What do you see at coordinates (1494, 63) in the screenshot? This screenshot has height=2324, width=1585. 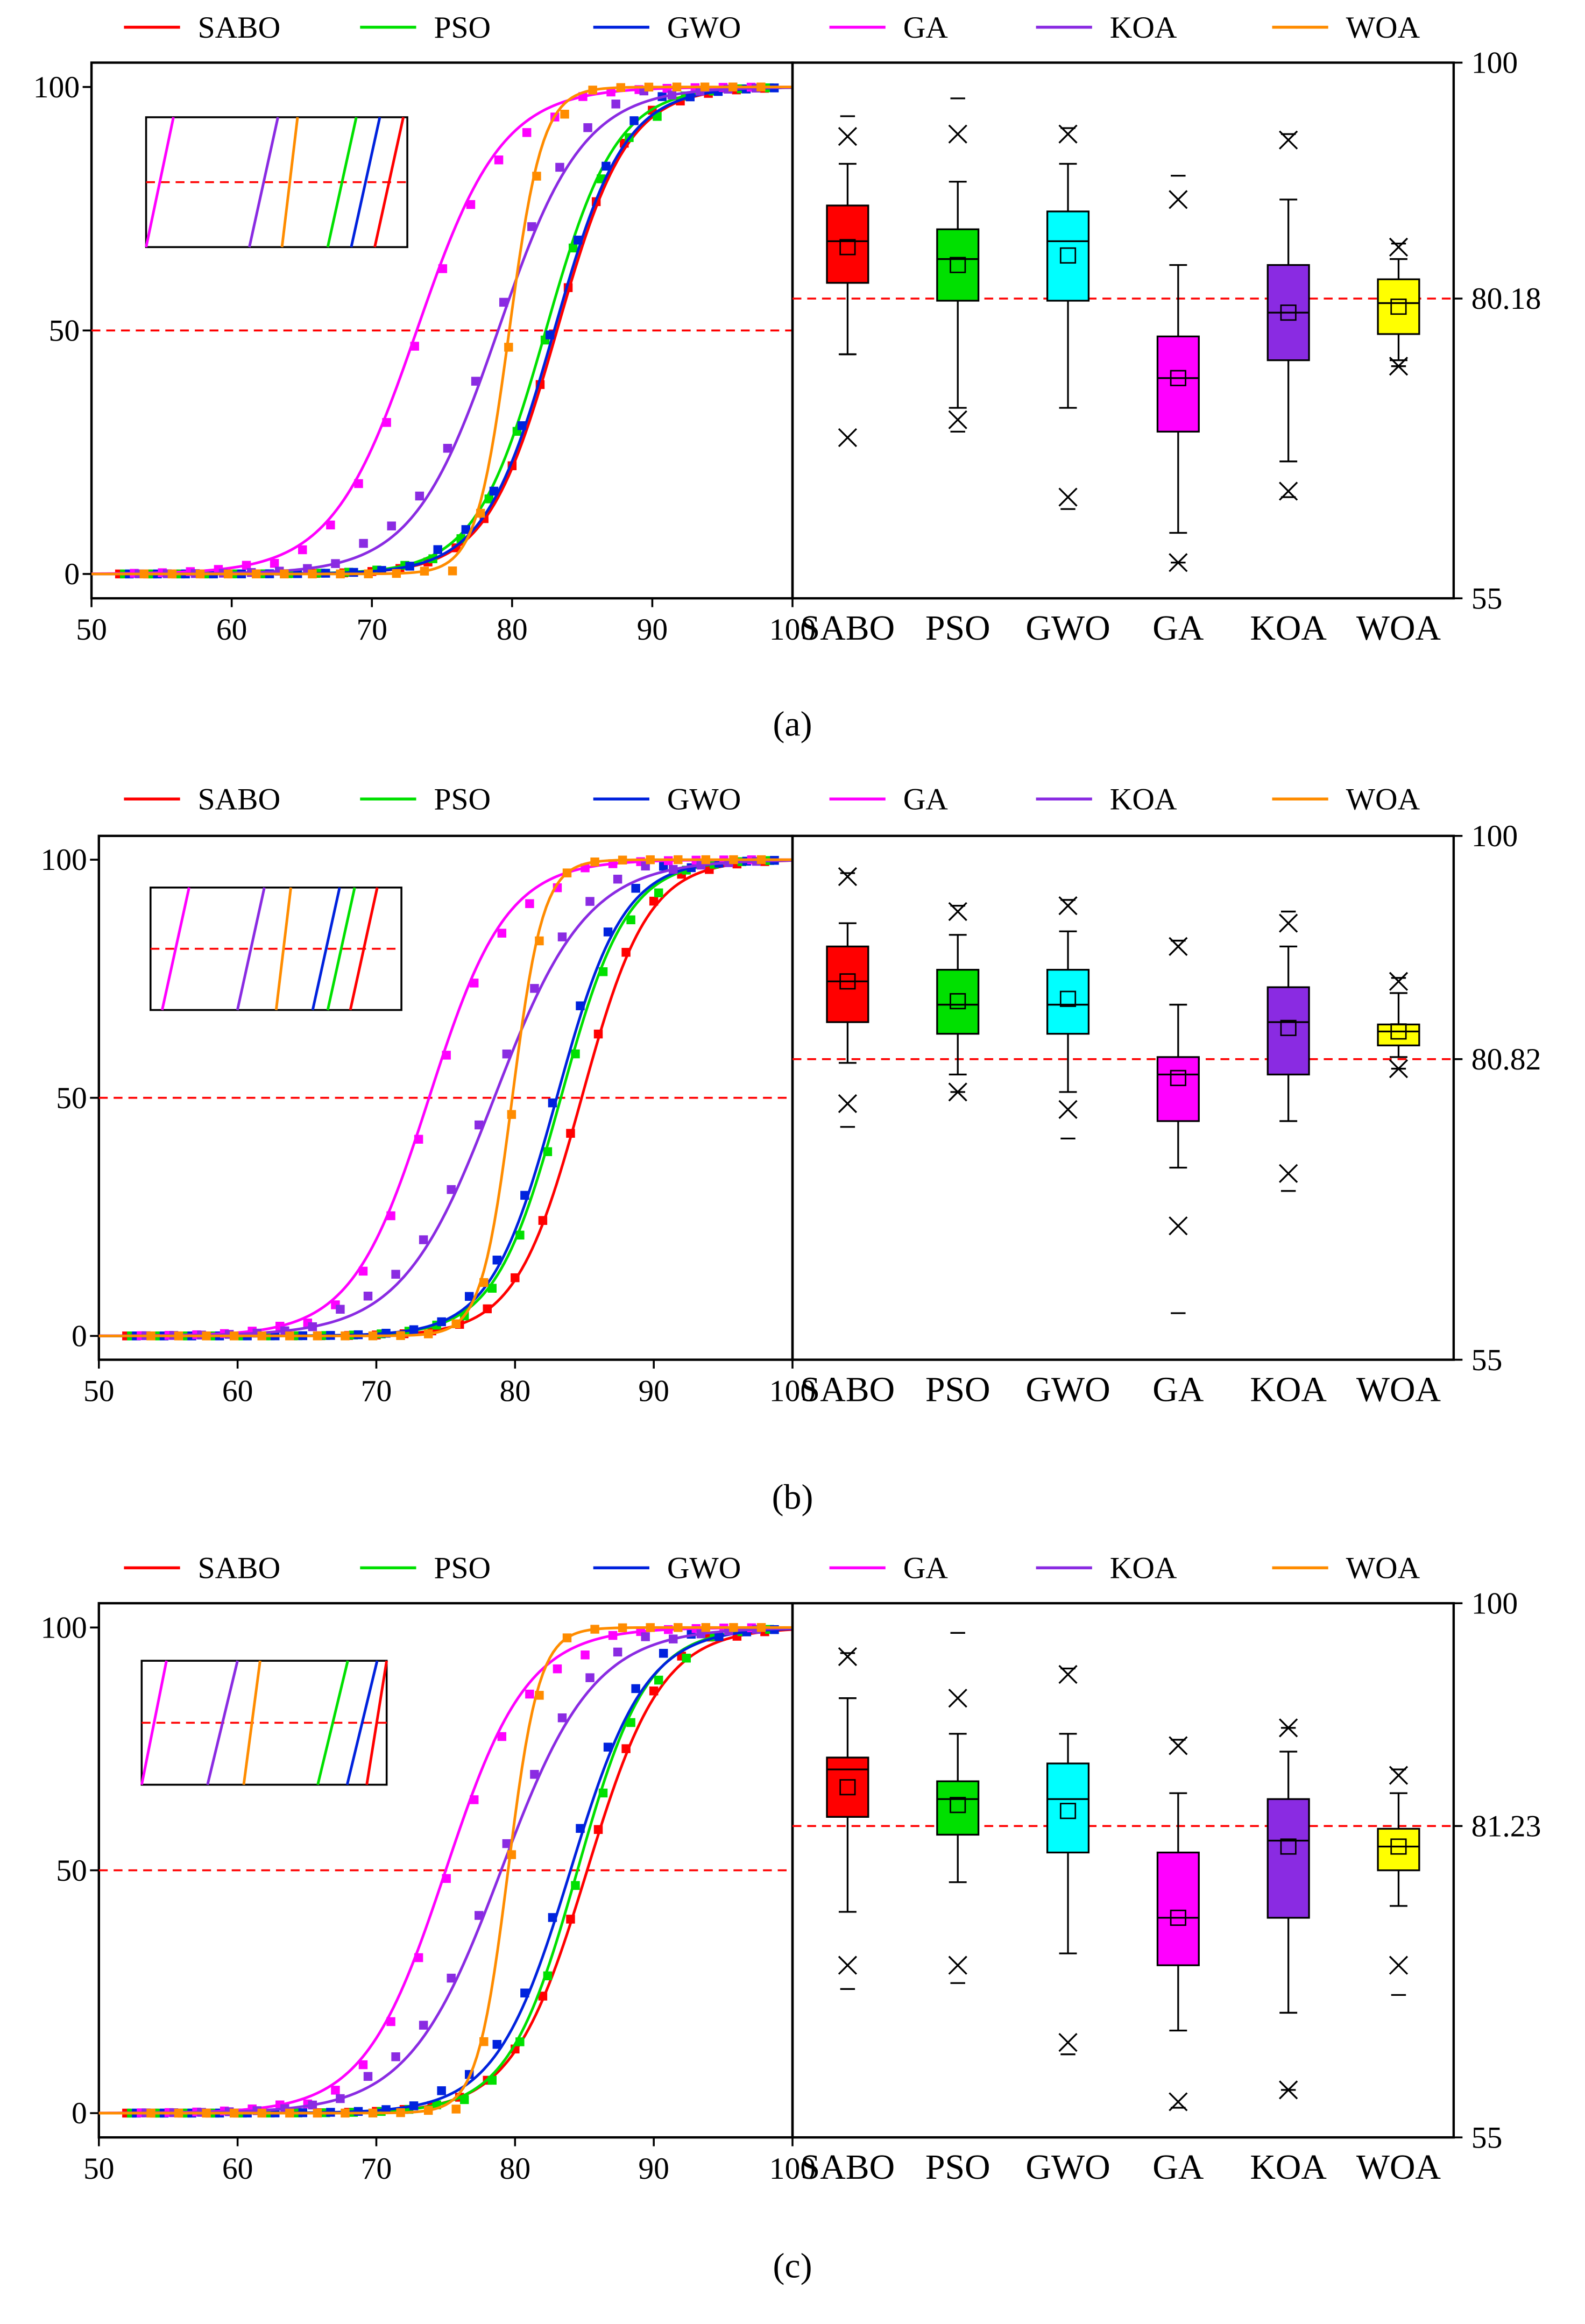 I see `right-y-tick-label: 100` at bounding box center [1494, 63].